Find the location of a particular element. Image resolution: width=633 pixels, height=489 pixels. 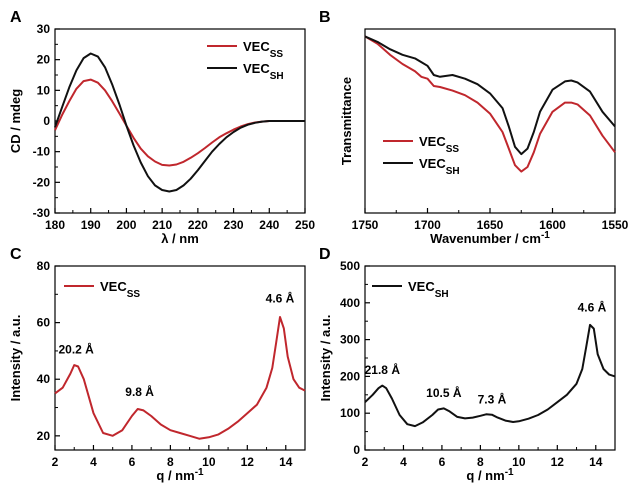

y-tick-label: 100 is located at coordinates (350, 413).